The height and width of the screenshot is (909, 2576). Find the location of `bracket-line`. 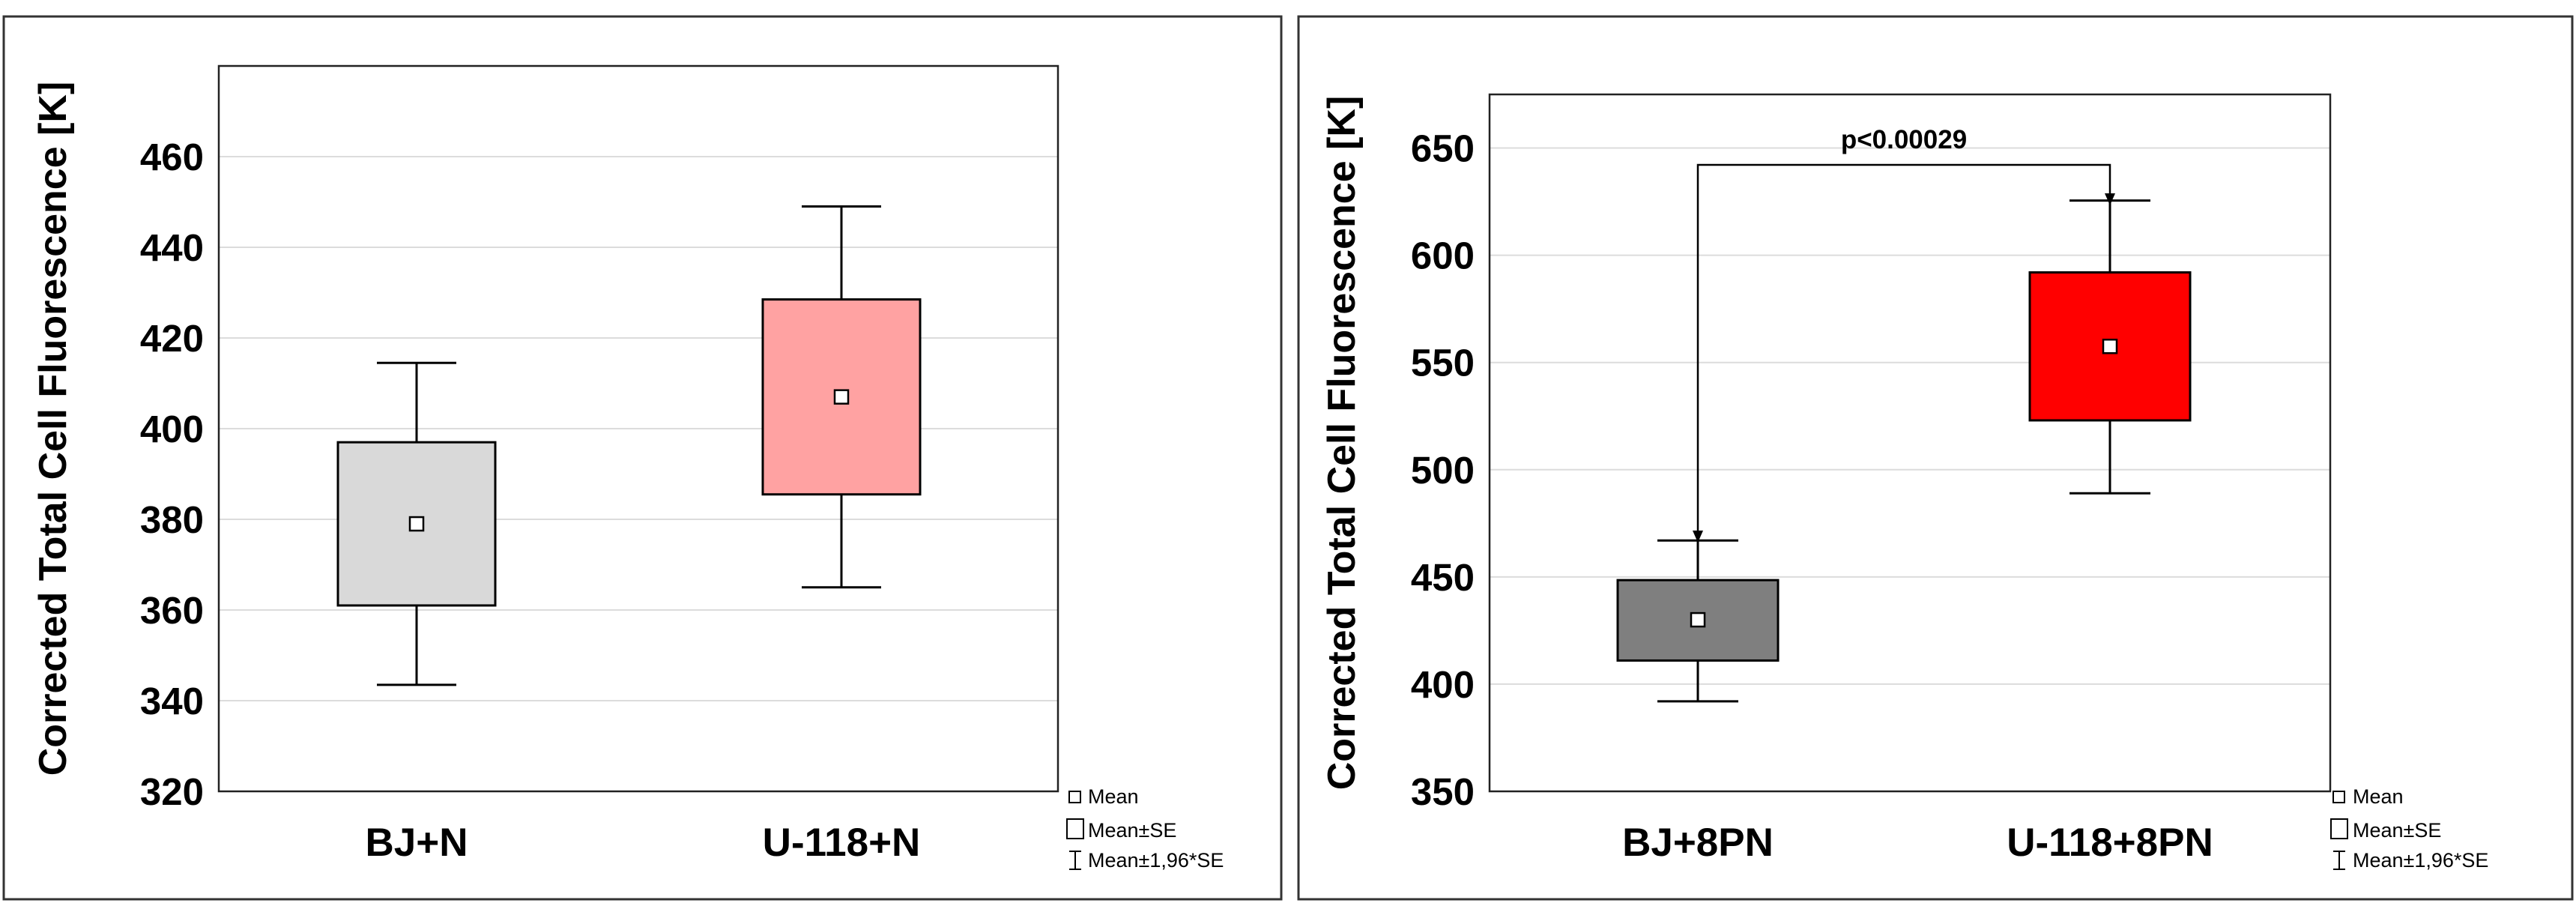

bracket-line is located at coordinates (1903, 347).